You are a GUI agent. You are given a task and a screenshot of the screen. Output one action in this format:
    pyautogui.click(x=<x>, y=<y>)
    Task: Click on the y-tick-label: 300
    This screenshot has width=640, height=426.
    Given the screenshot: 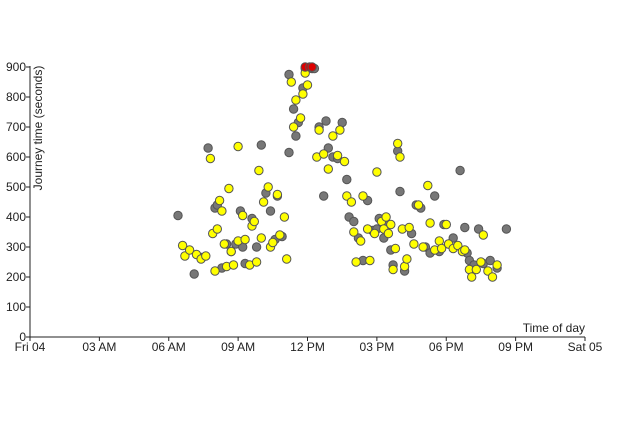 What is the action you would take?
    pyautogui.click(x=16, y=247)
    